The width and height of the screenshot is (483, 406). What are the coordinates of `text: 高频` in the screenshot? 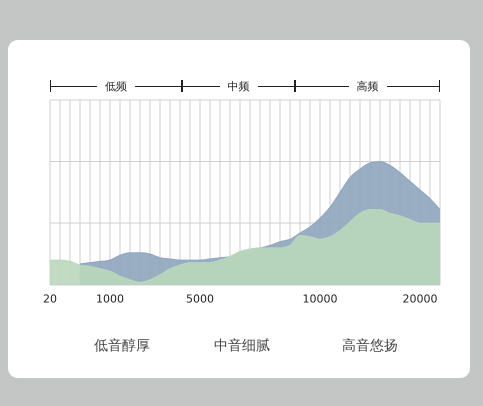 It's located at (368, 86).